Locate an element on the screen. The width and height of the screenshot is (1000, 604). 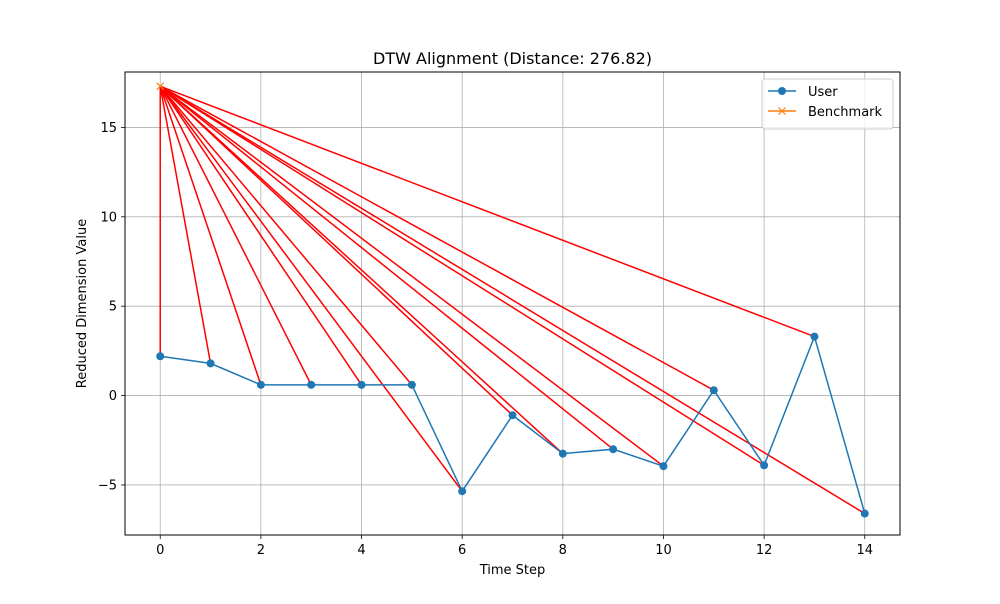
chart-title: DTW Alignment (Distance: 276.82) is located at coordinates (512, 58).